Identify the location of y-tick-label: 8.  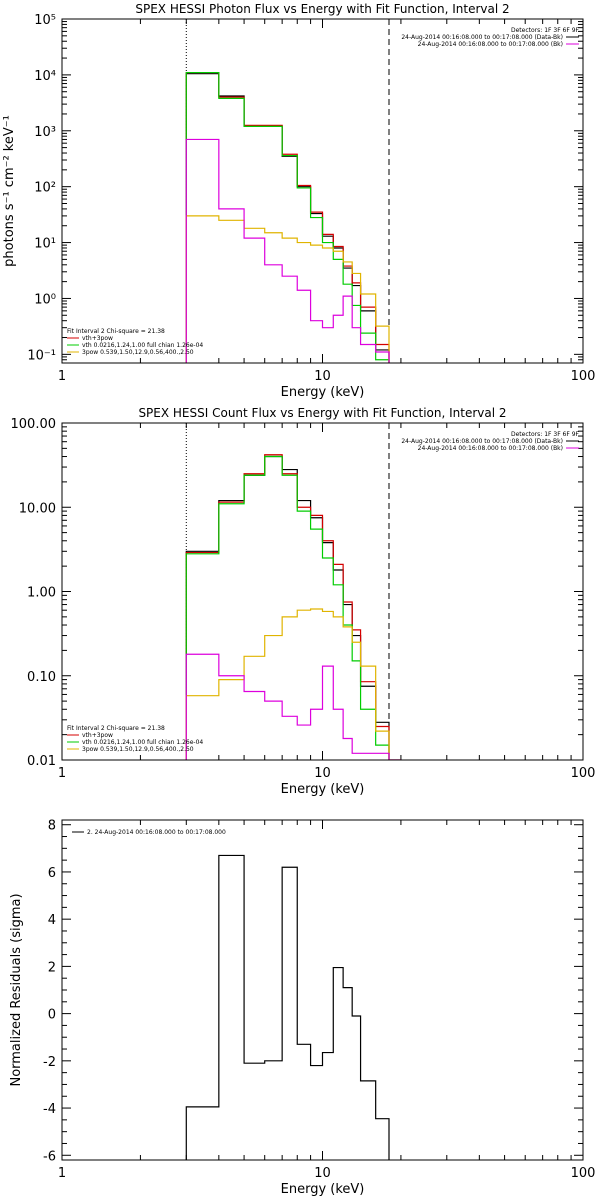
(52, 826).